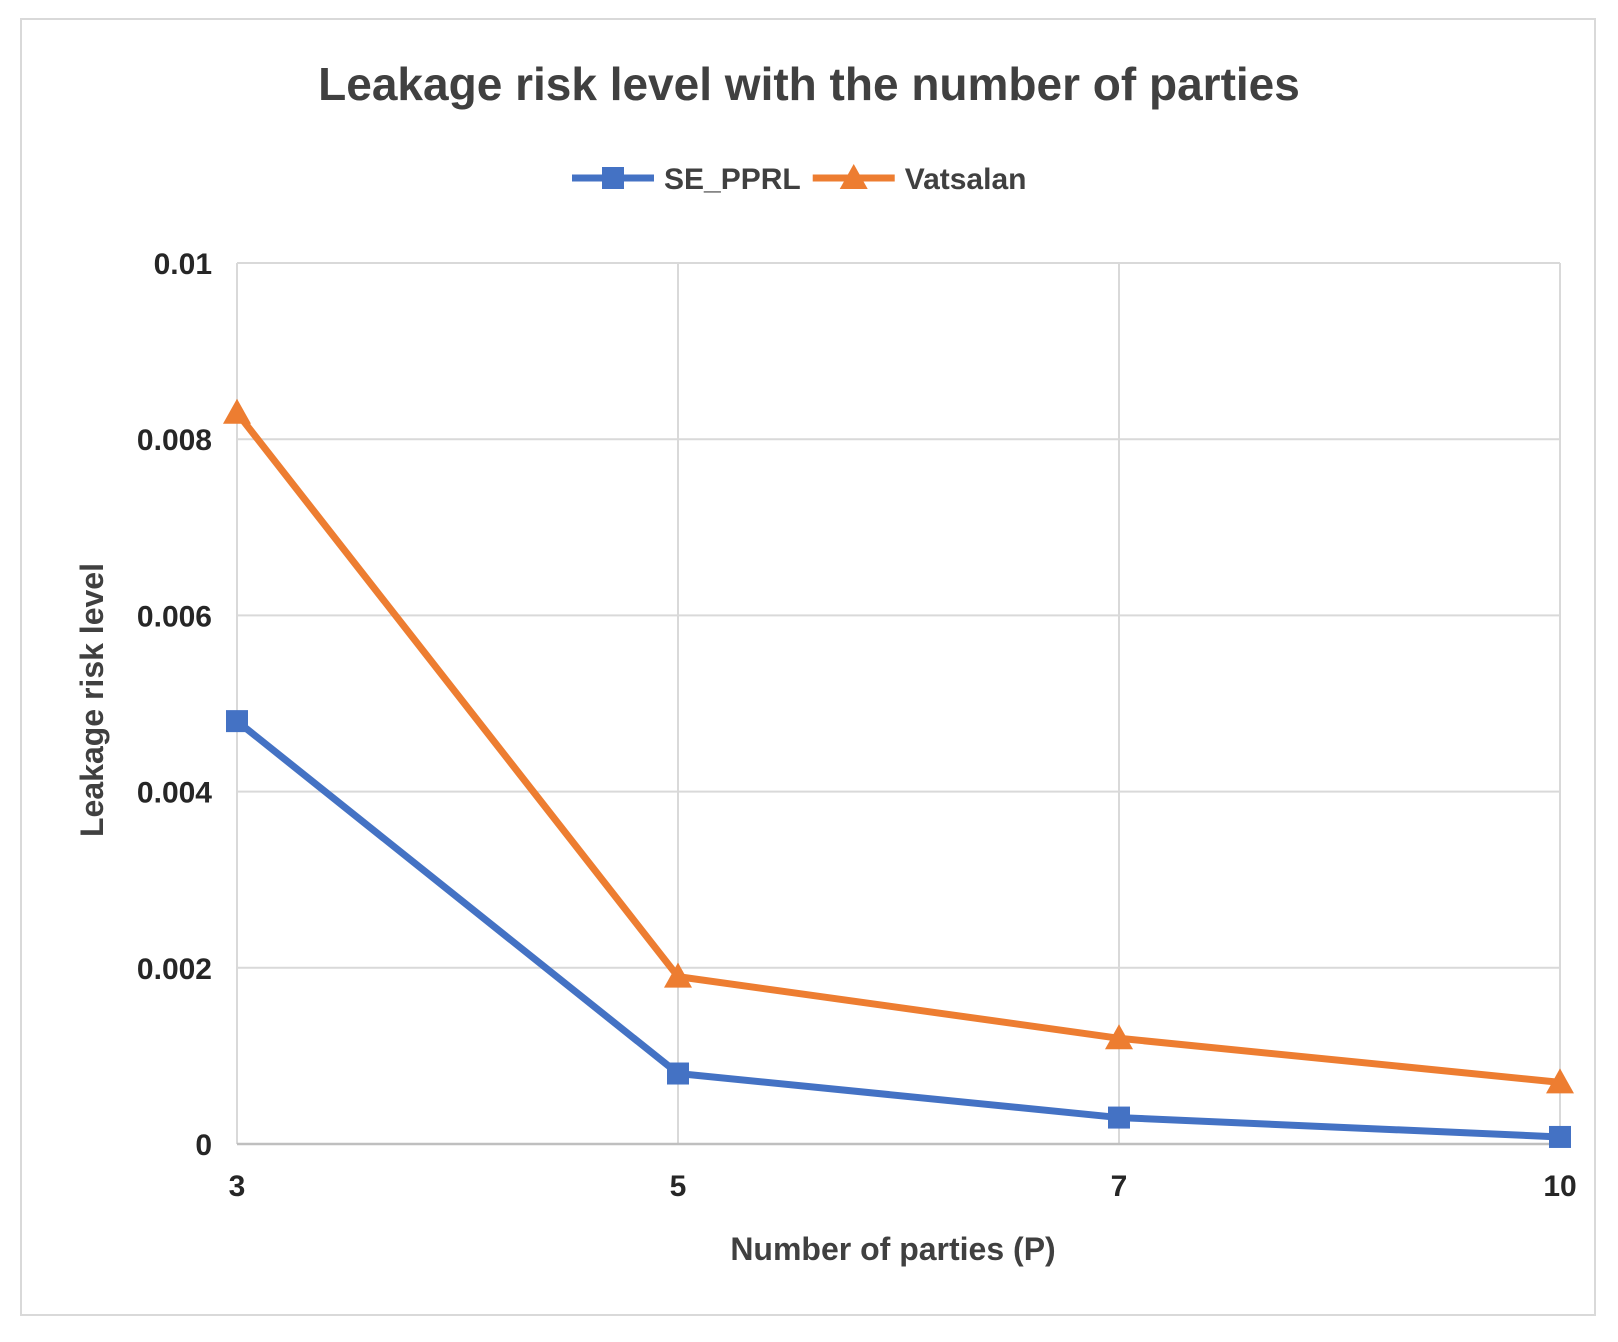 The height and width of the screenshot is (1342, 1618). What do you see at coordinates (174, 616) in the screenshot?
I see `y-tick-label: 0.006` at bounding box center [174, 616].